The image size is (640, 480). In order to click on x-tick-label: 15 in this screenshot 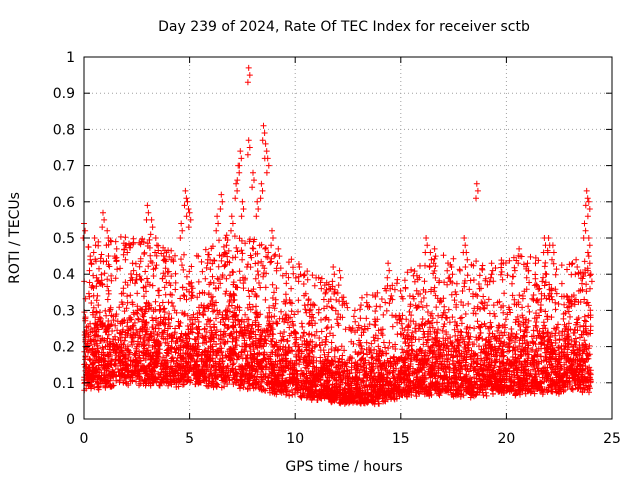, I will do `click(401, 439)`.